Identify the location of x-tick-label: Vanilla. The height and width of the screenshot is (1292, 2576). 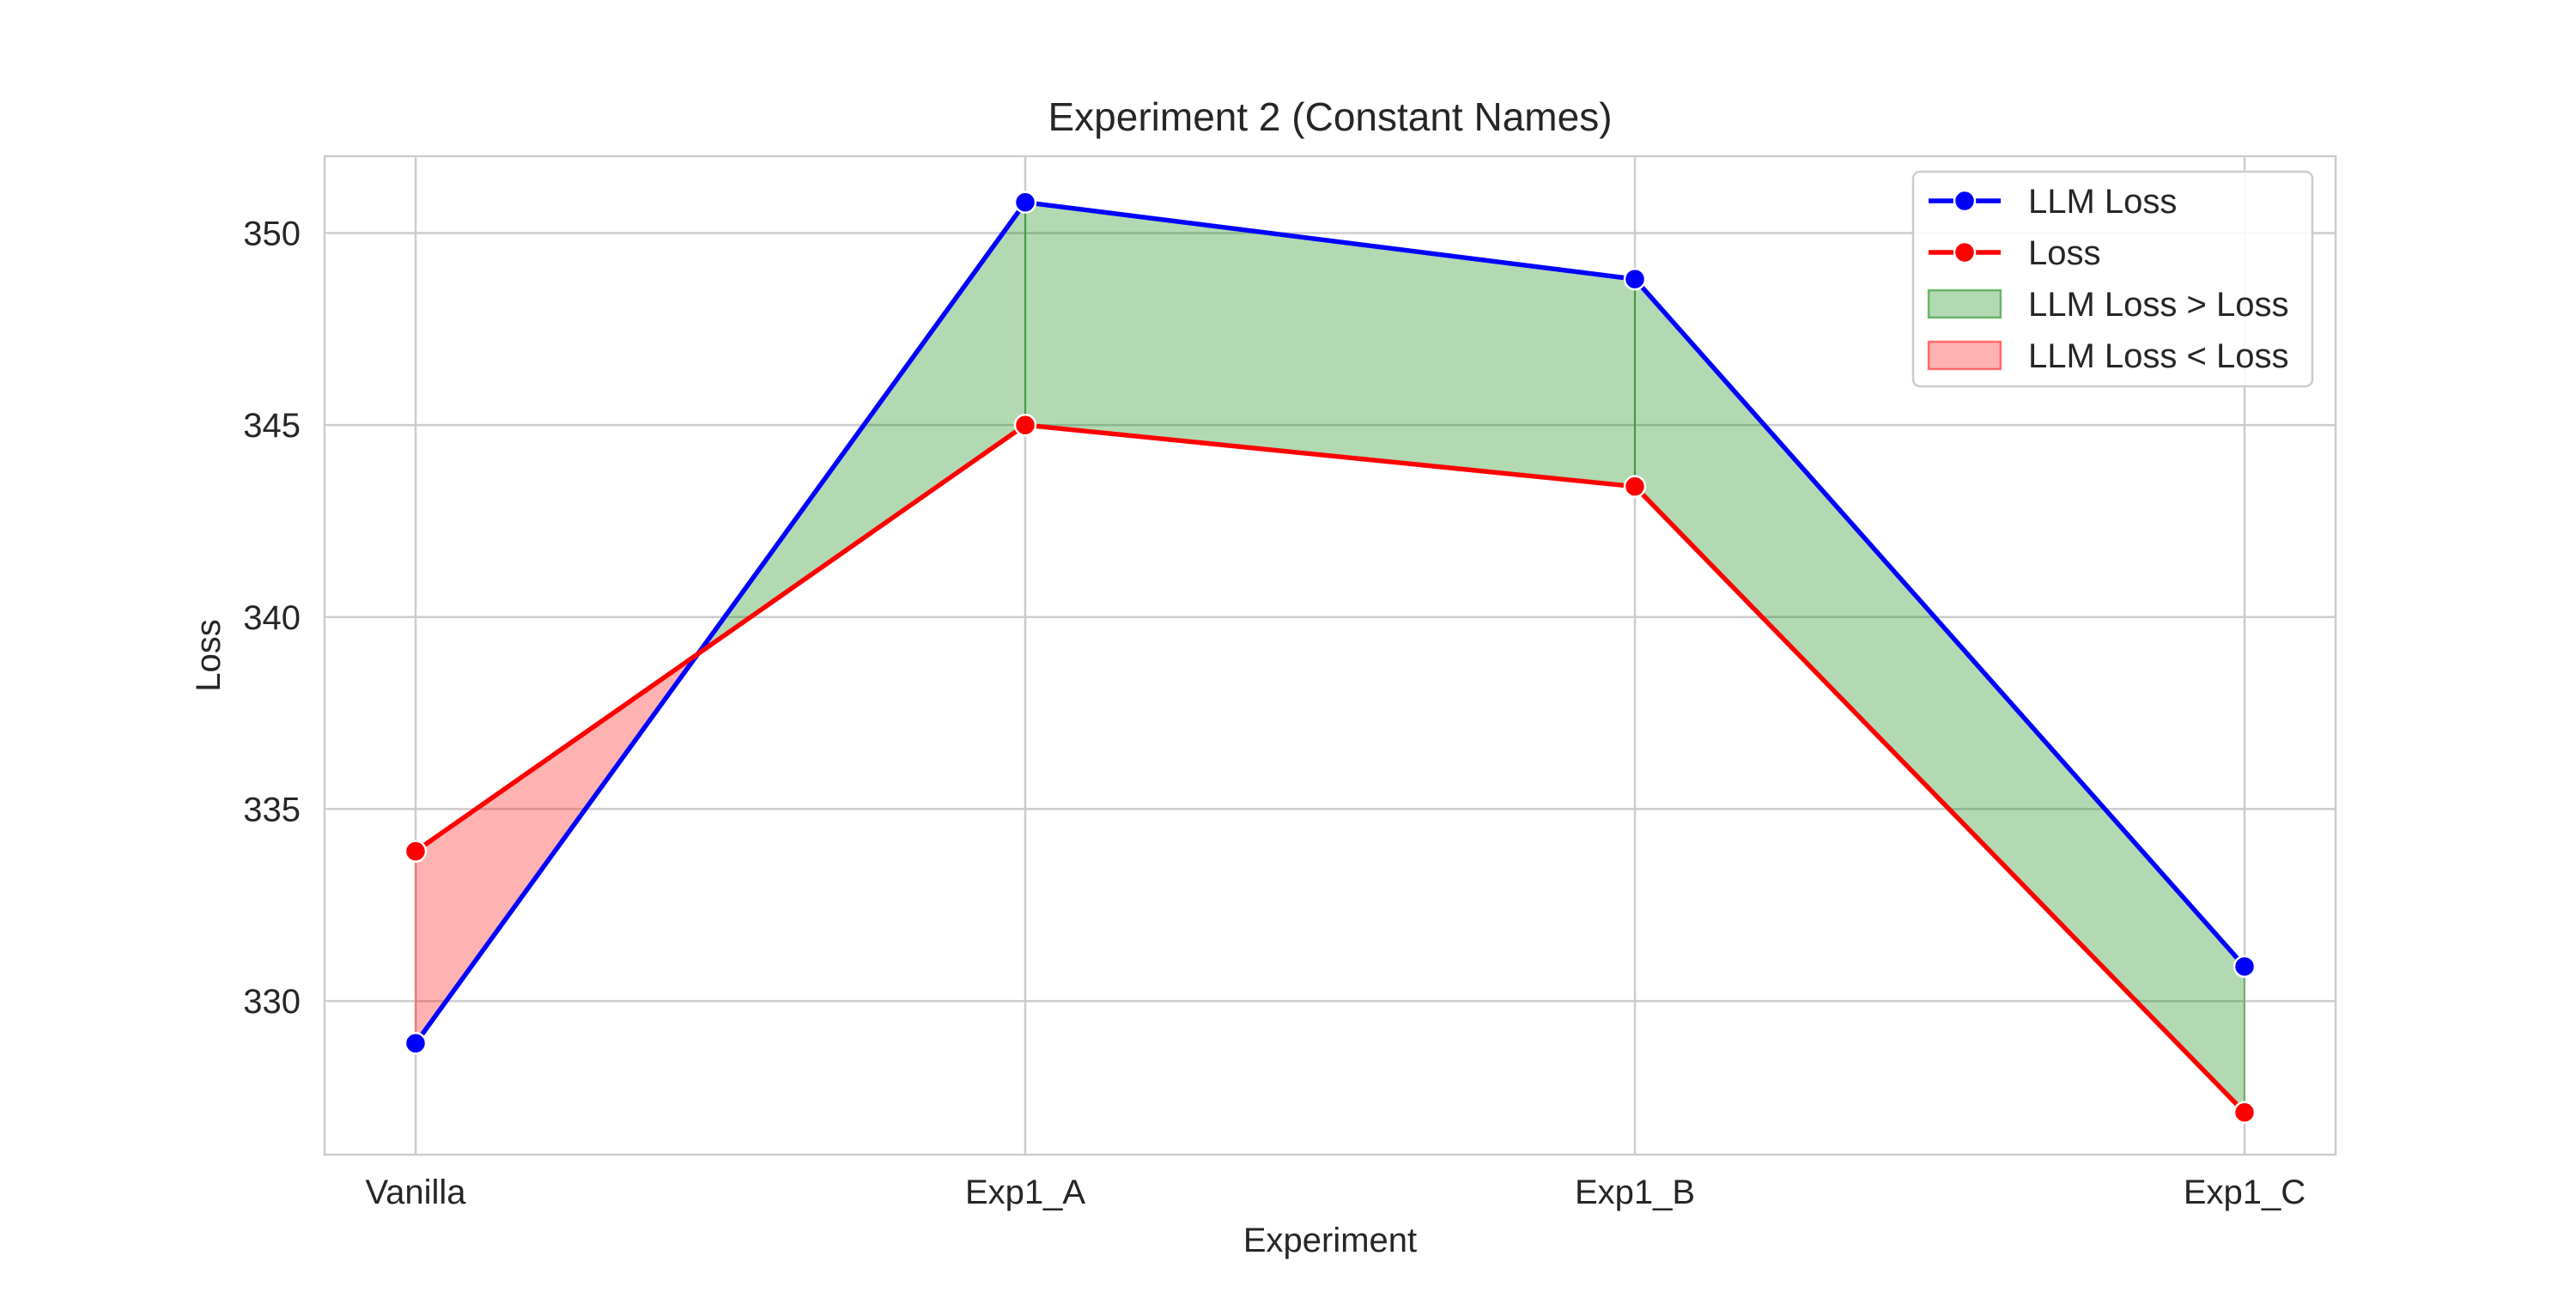
(415, 1192).